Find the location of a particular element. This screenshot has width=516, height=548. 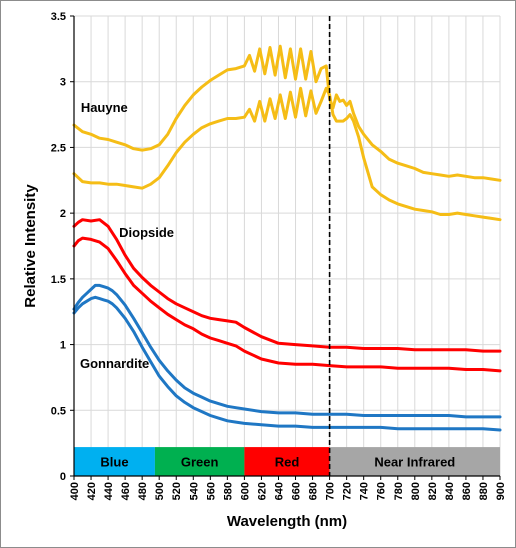

x-tick-label-1: 420 is located at coordinates (92, 491).